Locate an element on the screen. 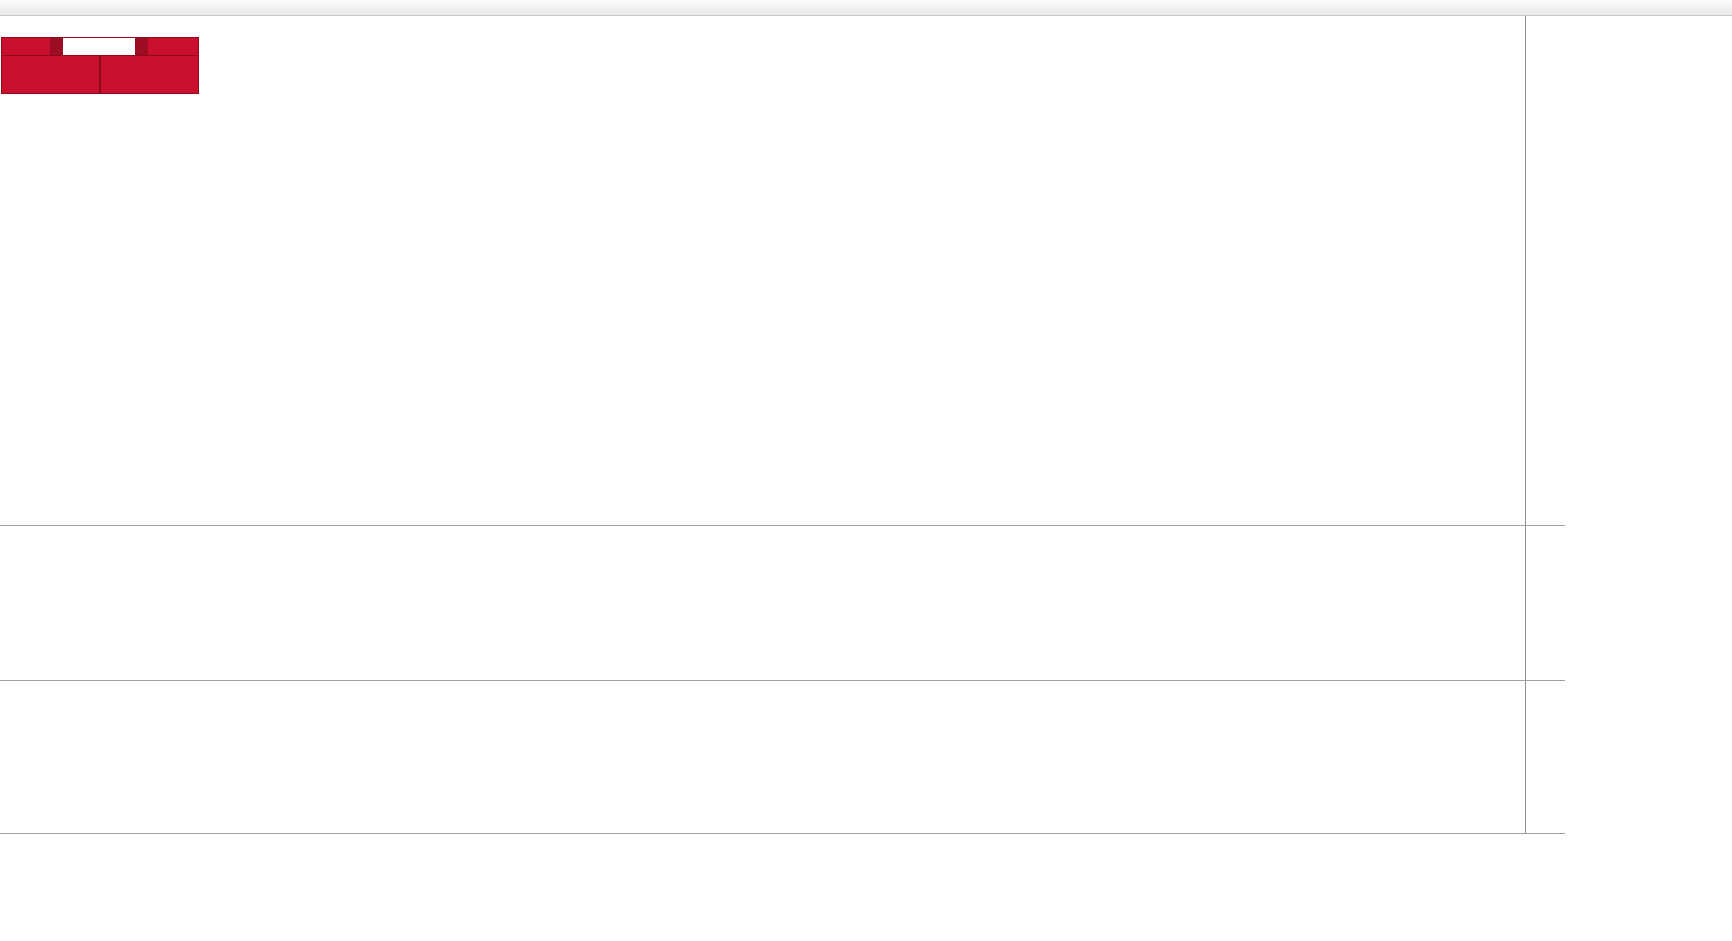  sell-price-button is located at coordinates (50, 74).